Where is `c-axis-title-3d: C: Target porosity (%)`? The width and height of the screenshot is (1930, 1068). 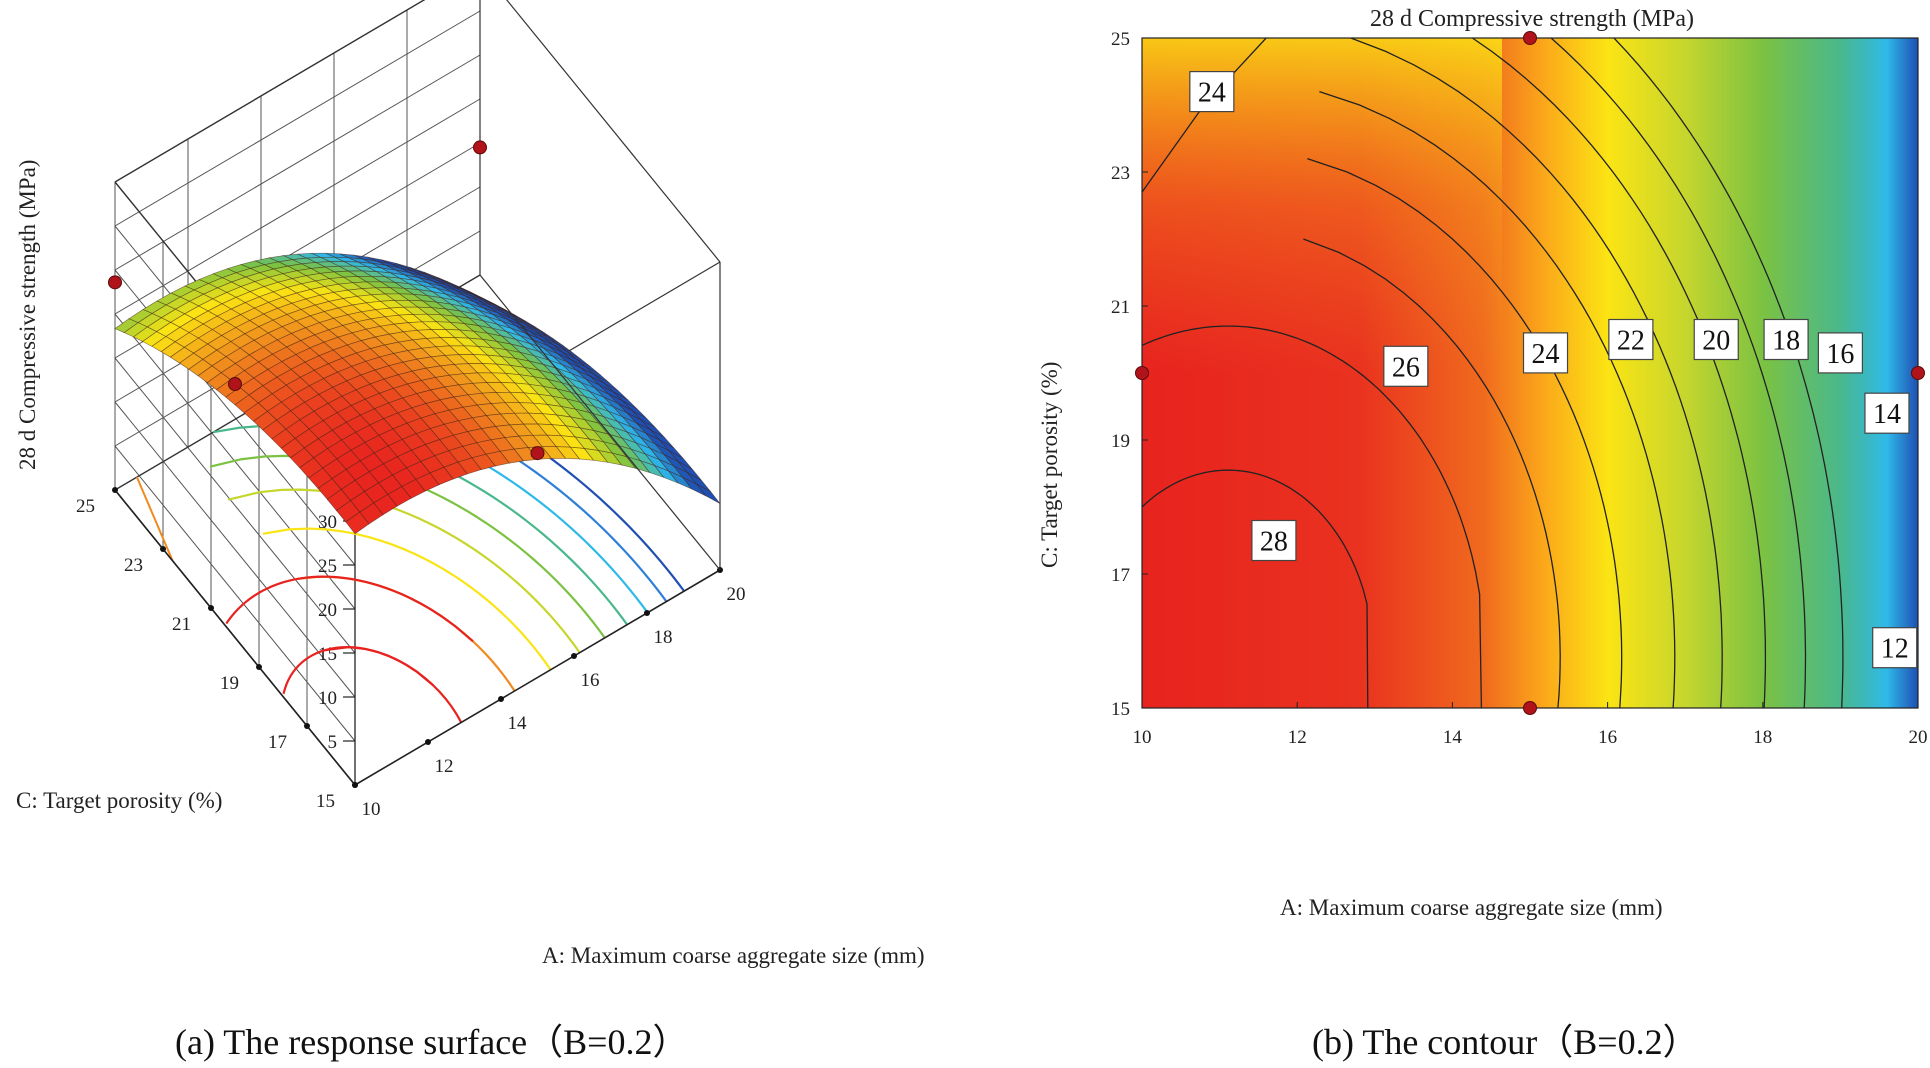
c-axis-title-3d: C: Target porosity (%) is located at coordinates (119, 800).